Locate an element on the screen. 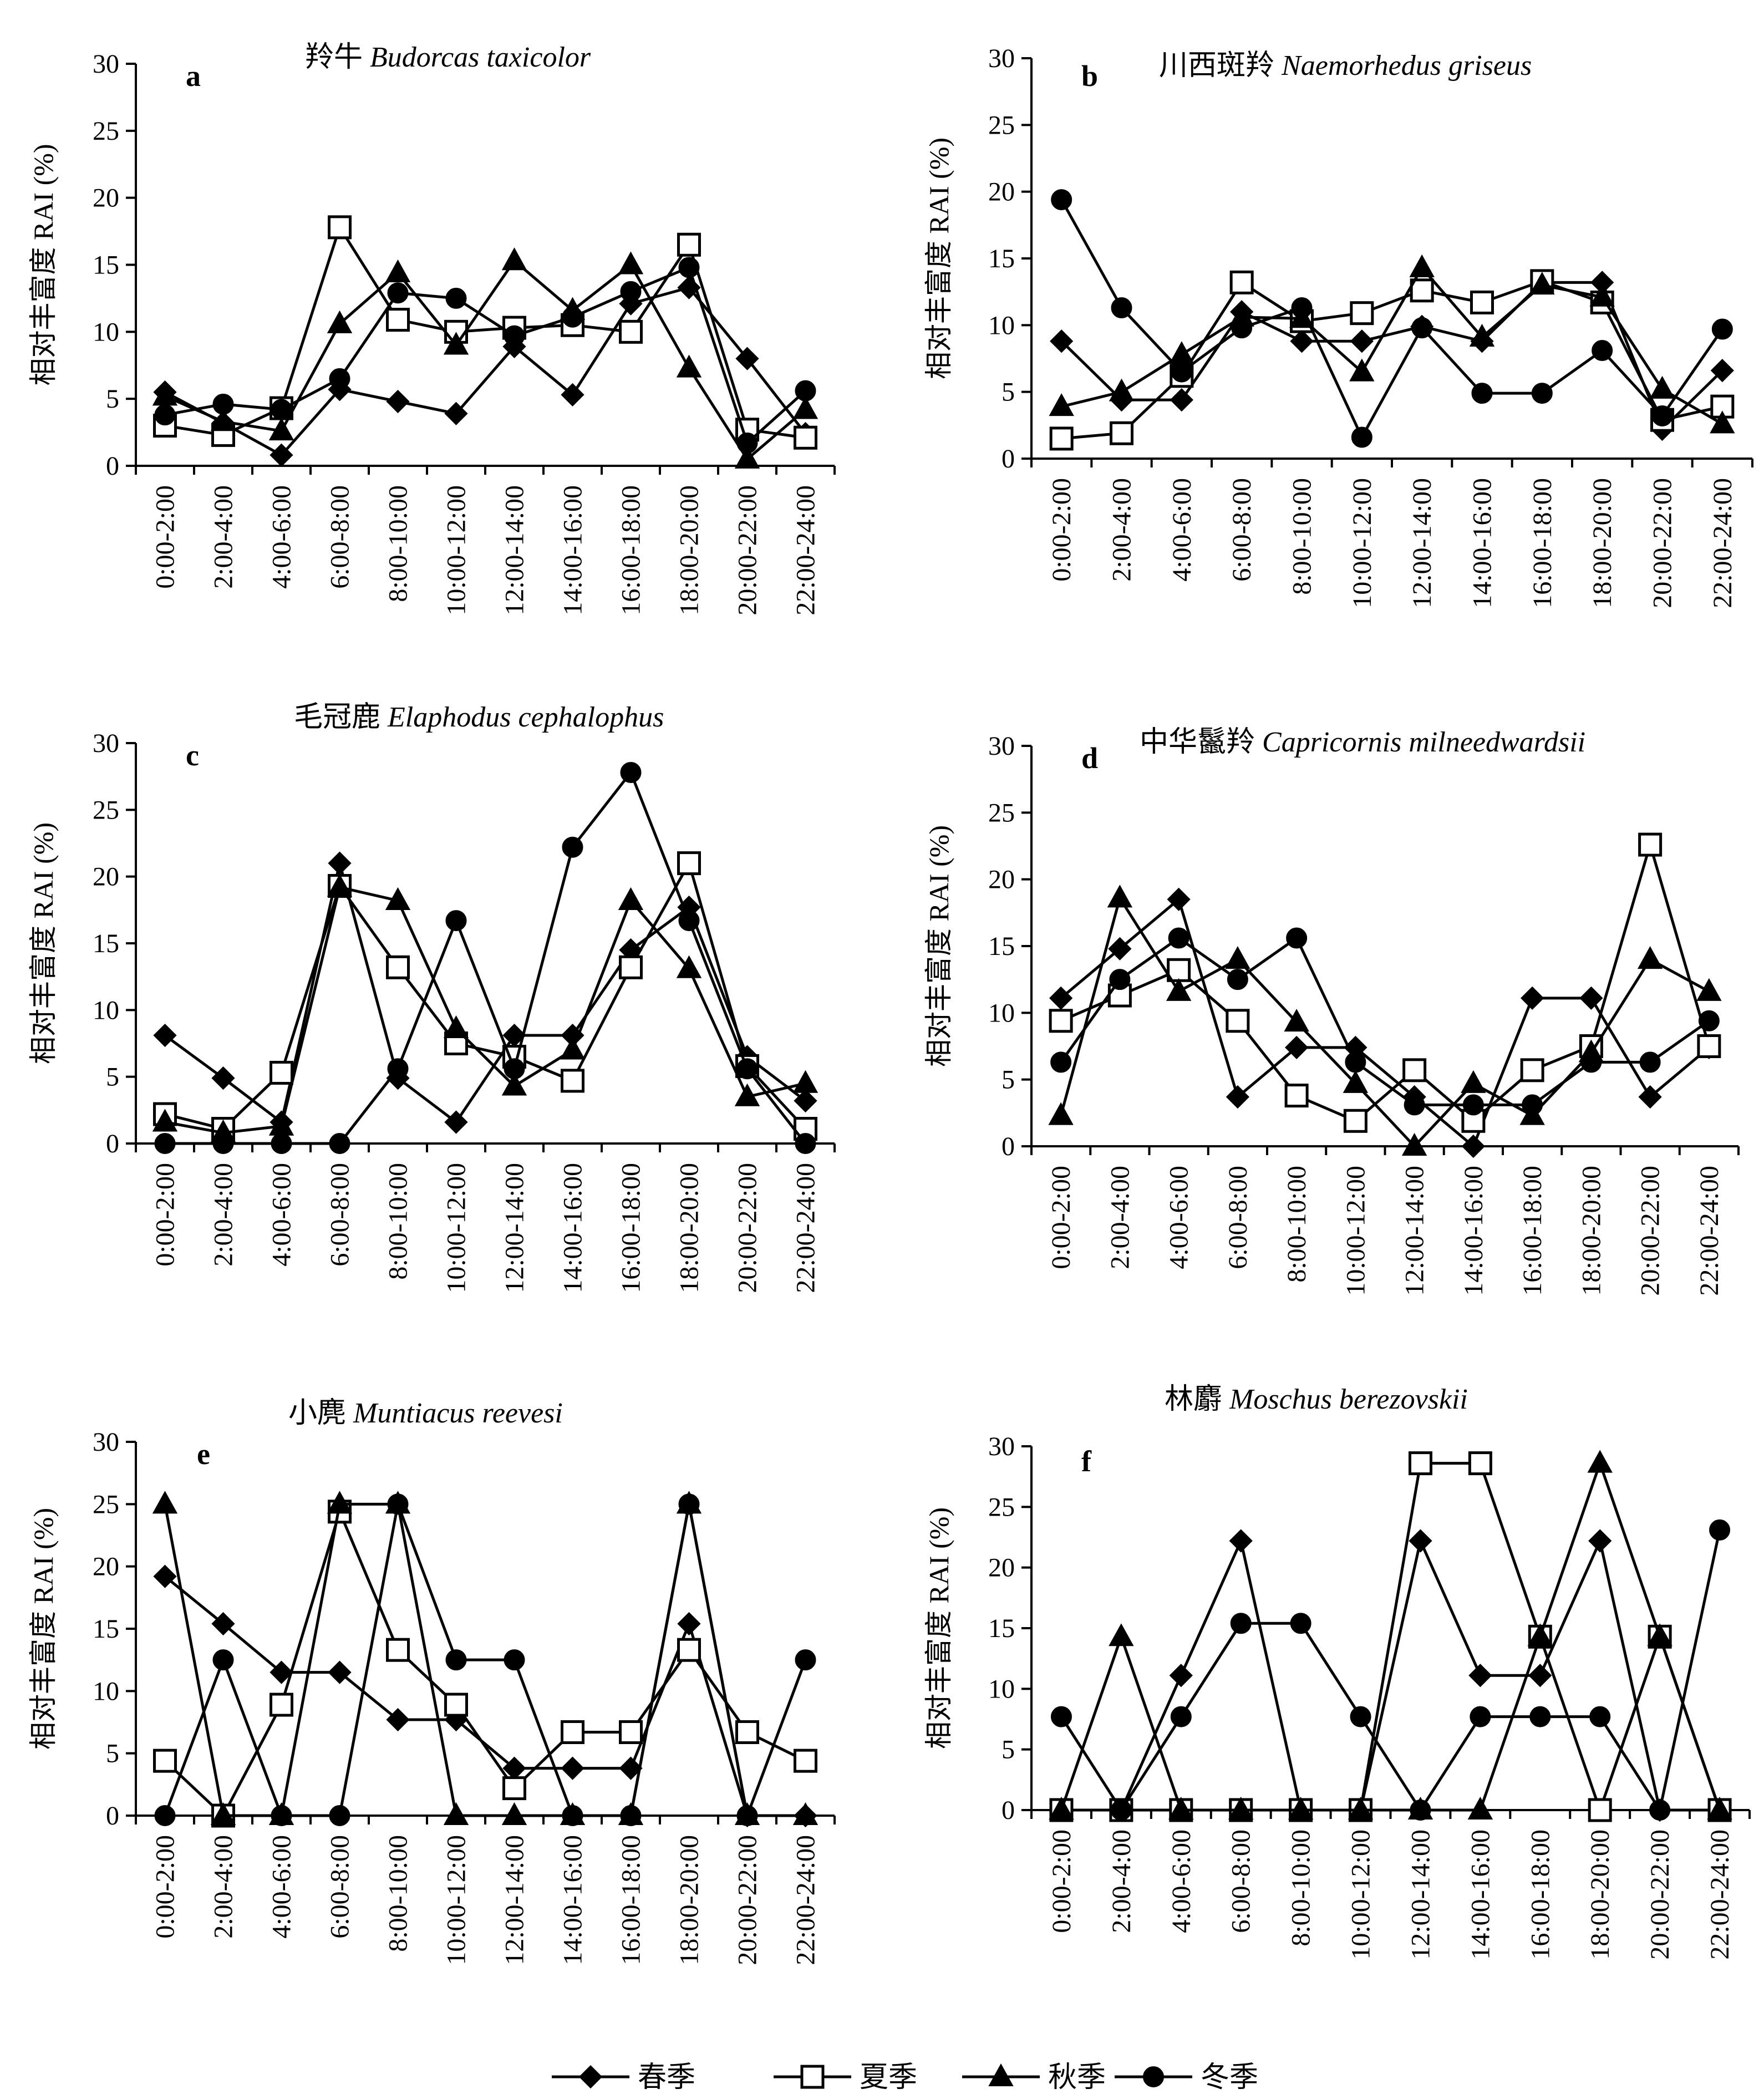 Image resolution: width=1764 pixels, height=2099 pixels. series-diamond is located at coordinates (485, 1696).